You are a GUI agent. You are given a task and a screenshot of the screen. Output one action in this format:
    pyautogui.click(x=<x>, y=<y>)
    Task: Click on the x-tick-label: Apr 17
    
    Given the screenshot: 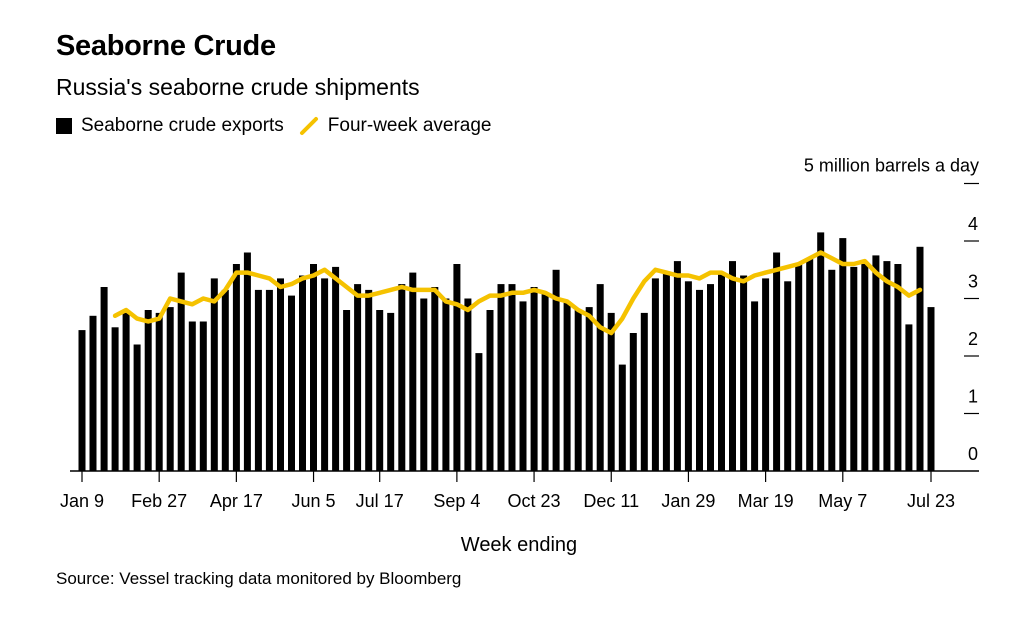 What is the action you would take?
    pyautogui.click(x=236, y=501)
    